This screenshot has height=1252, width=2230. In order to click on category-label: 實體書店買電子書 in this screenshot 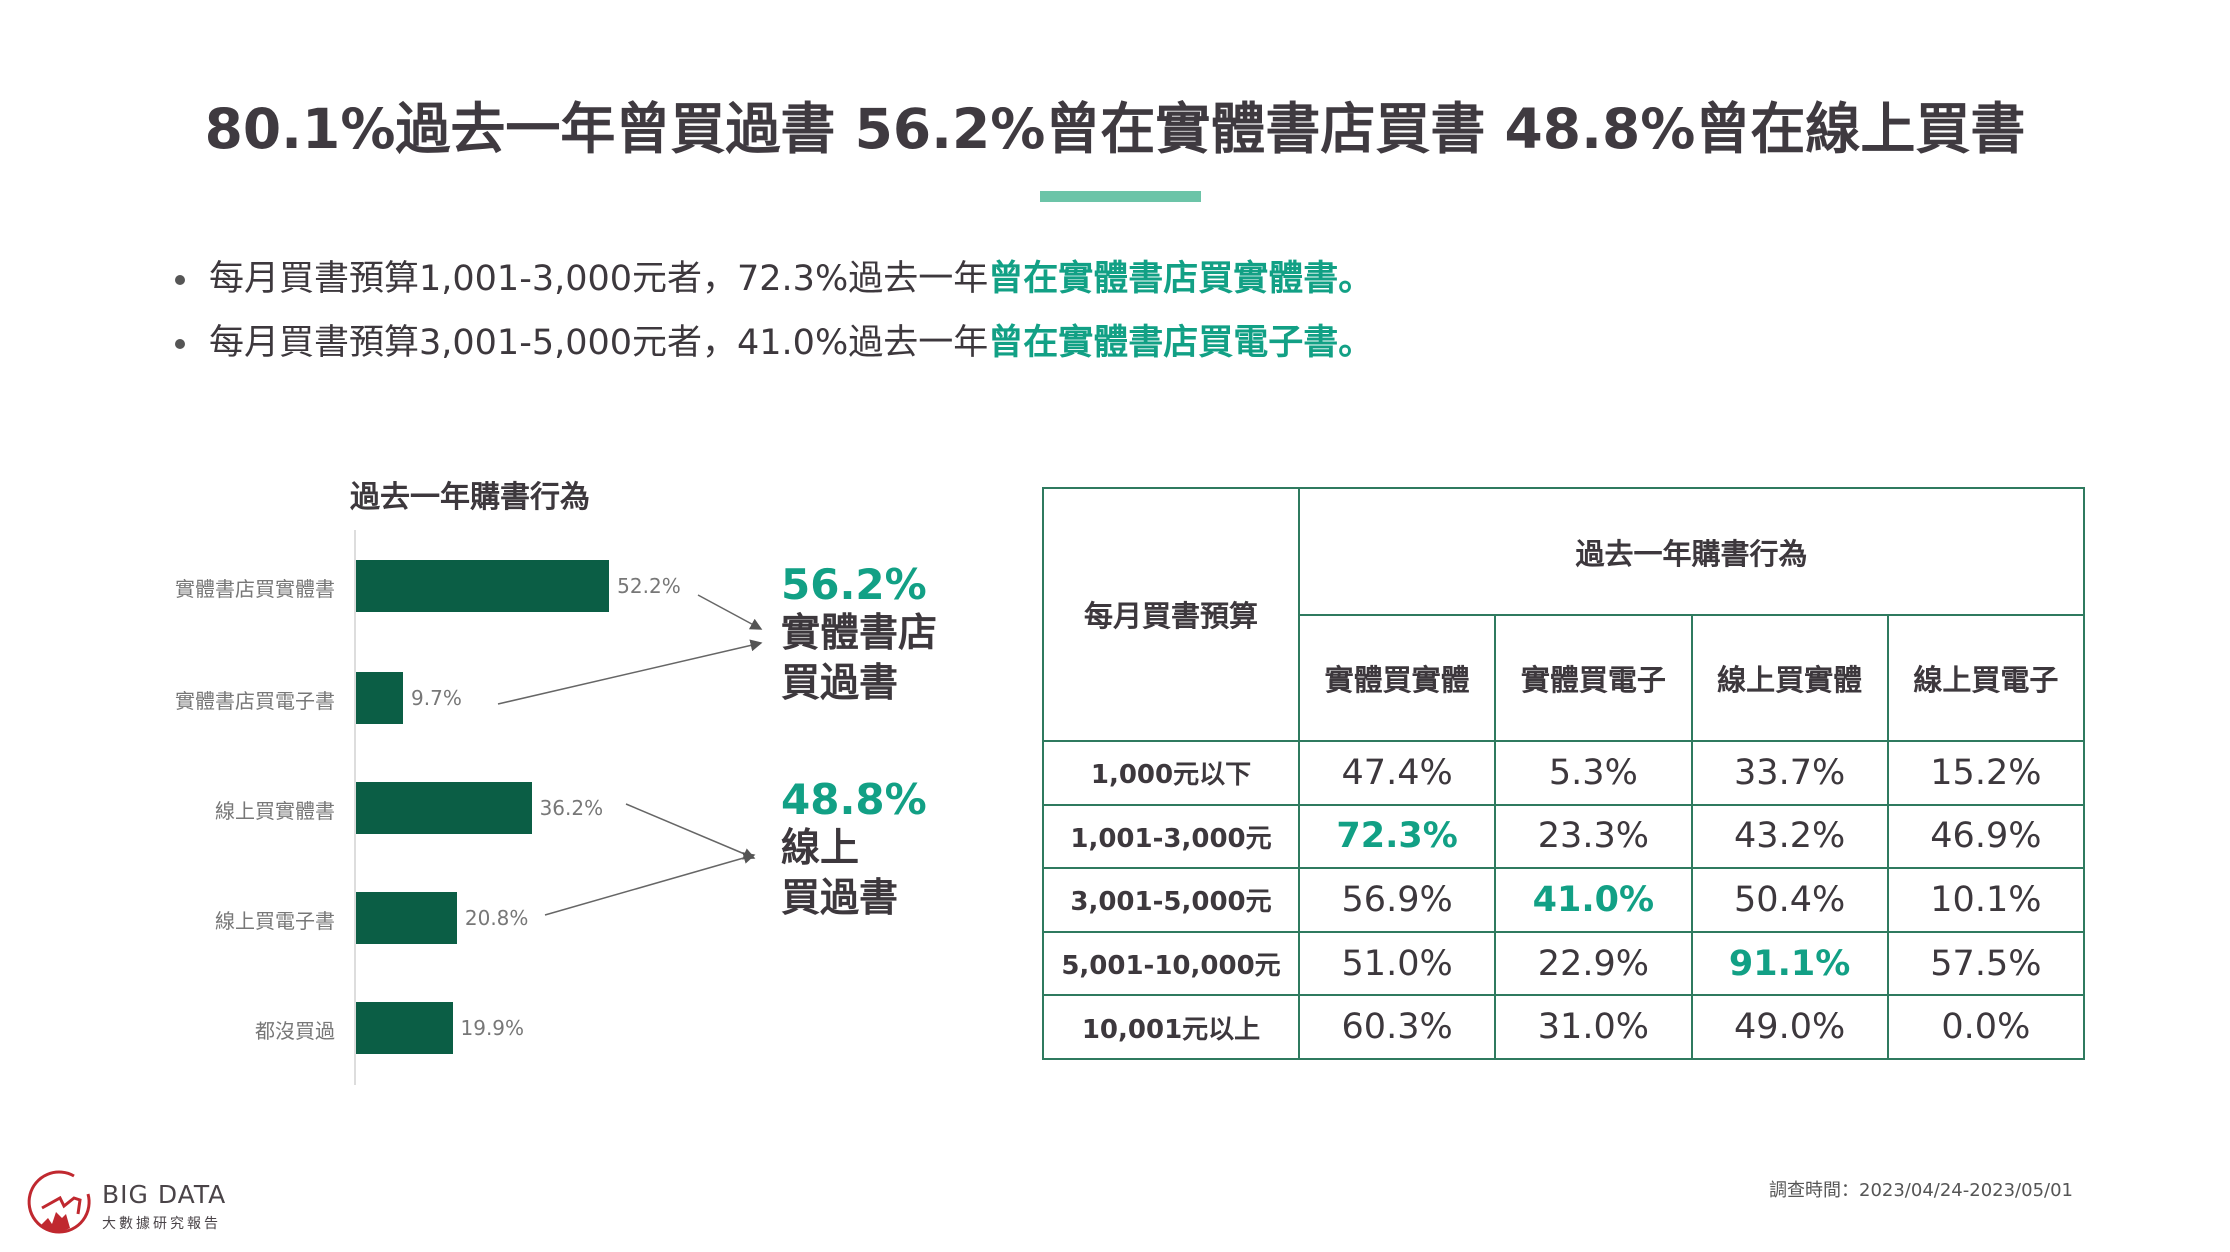, I will do `click(255, 701)`.